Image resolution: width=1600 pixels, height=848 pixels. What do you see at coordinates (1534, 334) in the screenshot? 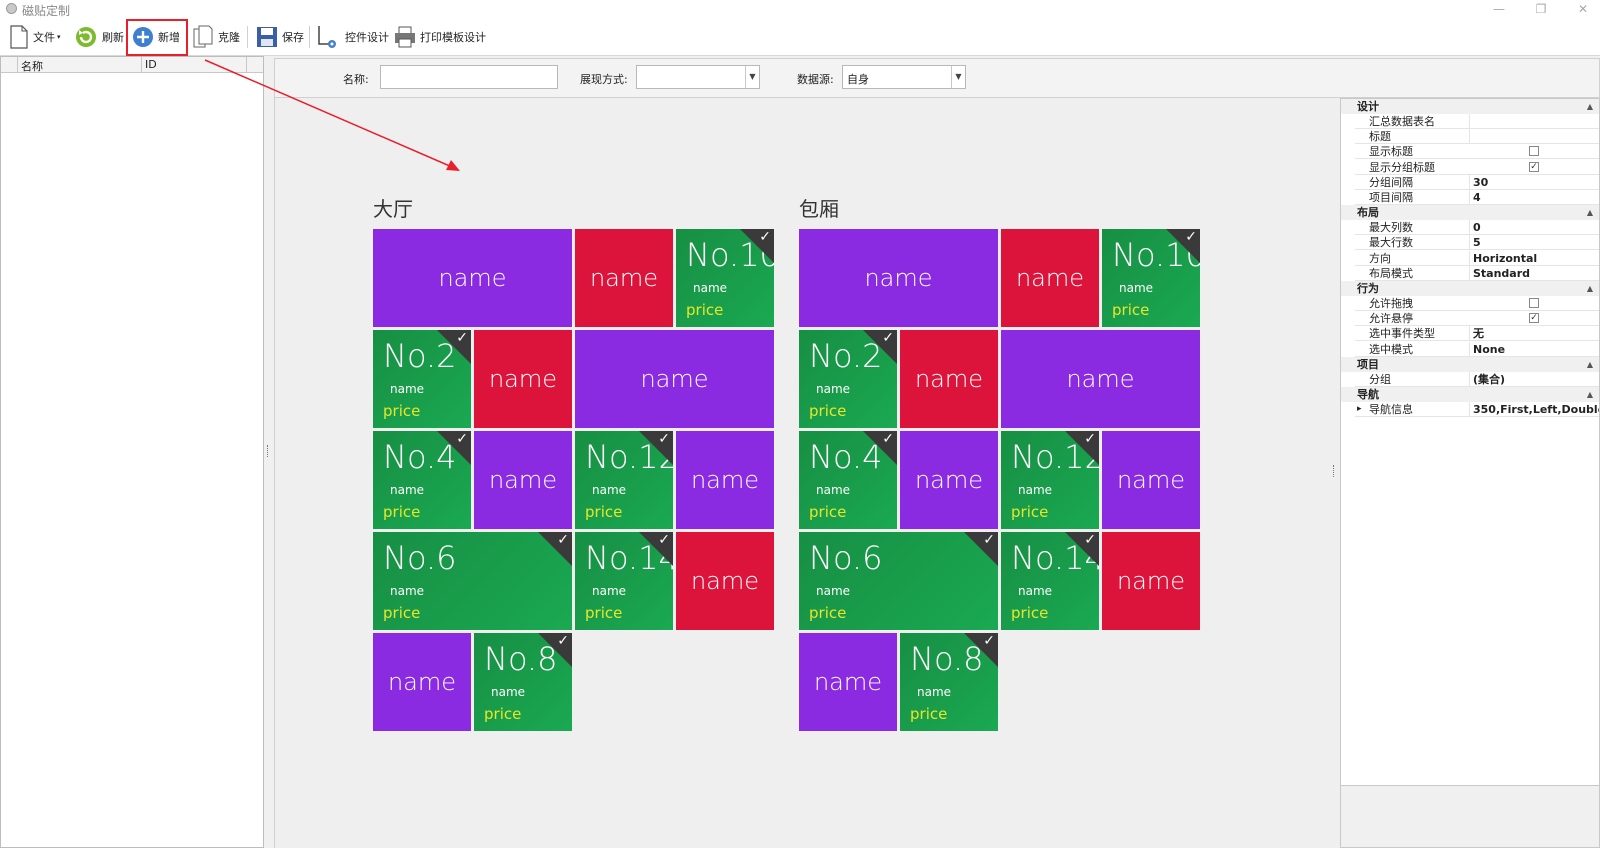
I see `property-value: 无` at bounding box center [1534, 334].